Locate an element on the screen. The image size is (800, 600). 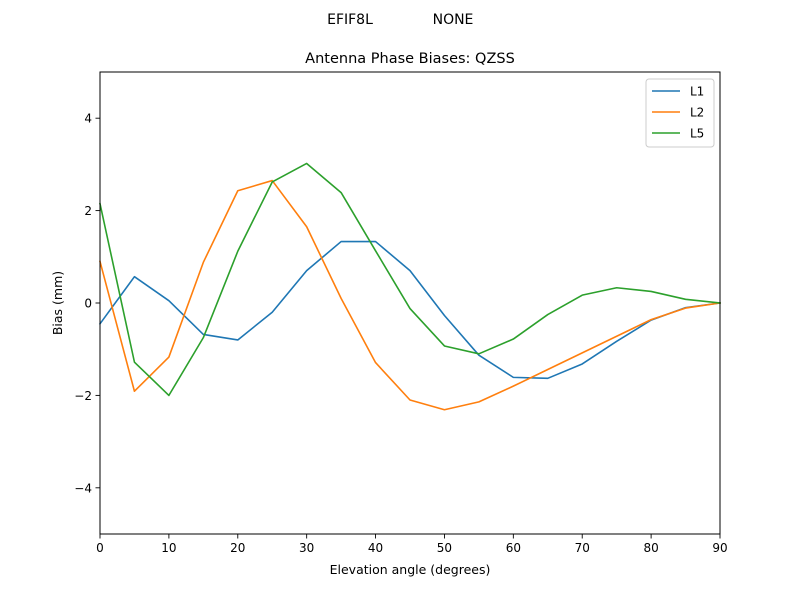
x-tick-label: 80 is located at coordinates (650, 548).